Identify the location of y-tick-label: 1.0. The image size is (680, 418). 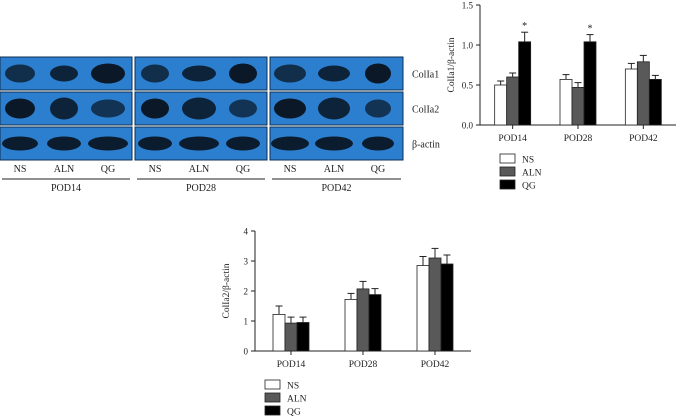
(468, 46).